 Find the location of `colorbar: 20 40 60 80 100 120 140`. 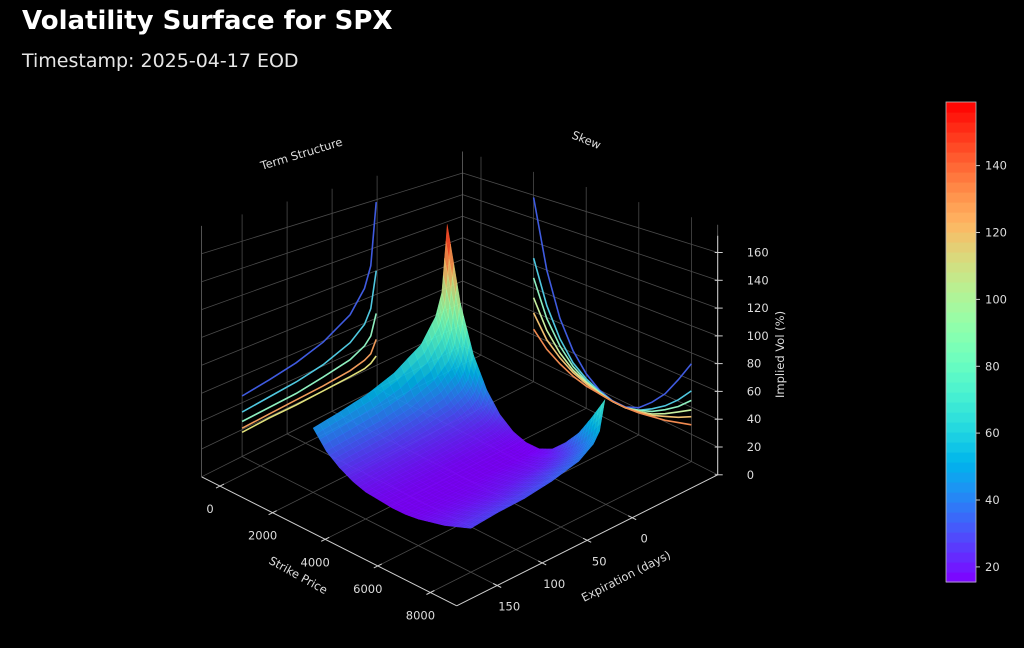

colorbar: 20 40 60 80 100 120 140 is located at coordinates (976, 342).